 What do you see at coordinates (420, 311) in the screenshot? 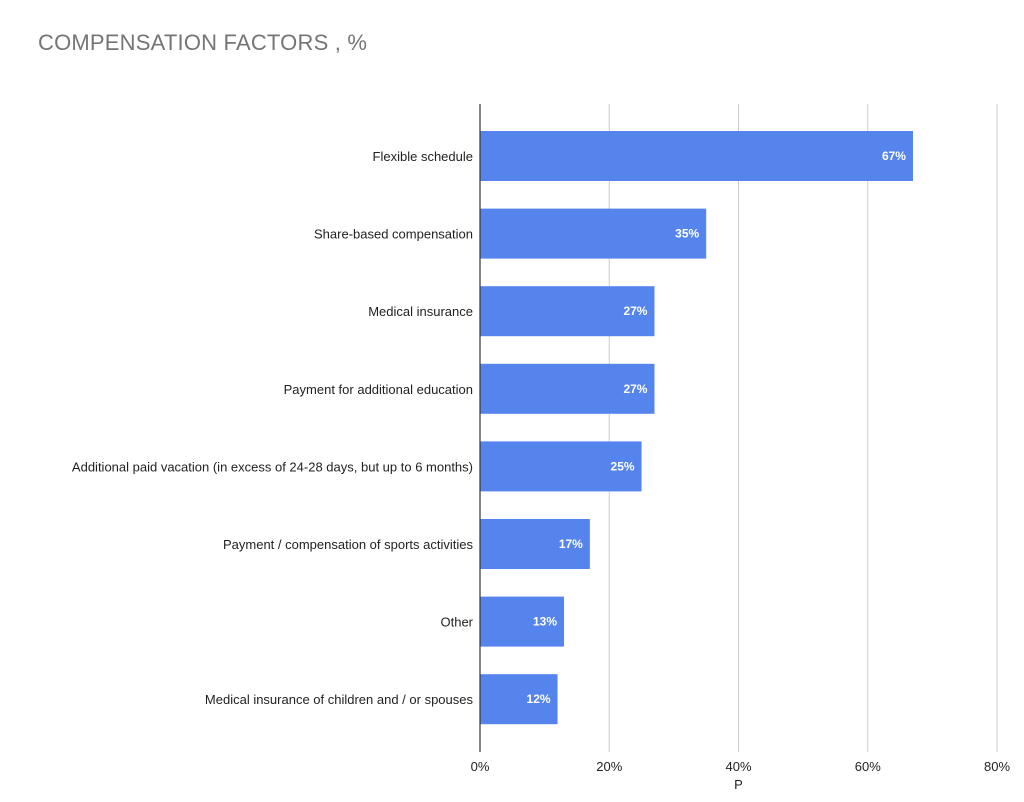
I see `category-label: Medical insurance` at bounding box center [420, 311].